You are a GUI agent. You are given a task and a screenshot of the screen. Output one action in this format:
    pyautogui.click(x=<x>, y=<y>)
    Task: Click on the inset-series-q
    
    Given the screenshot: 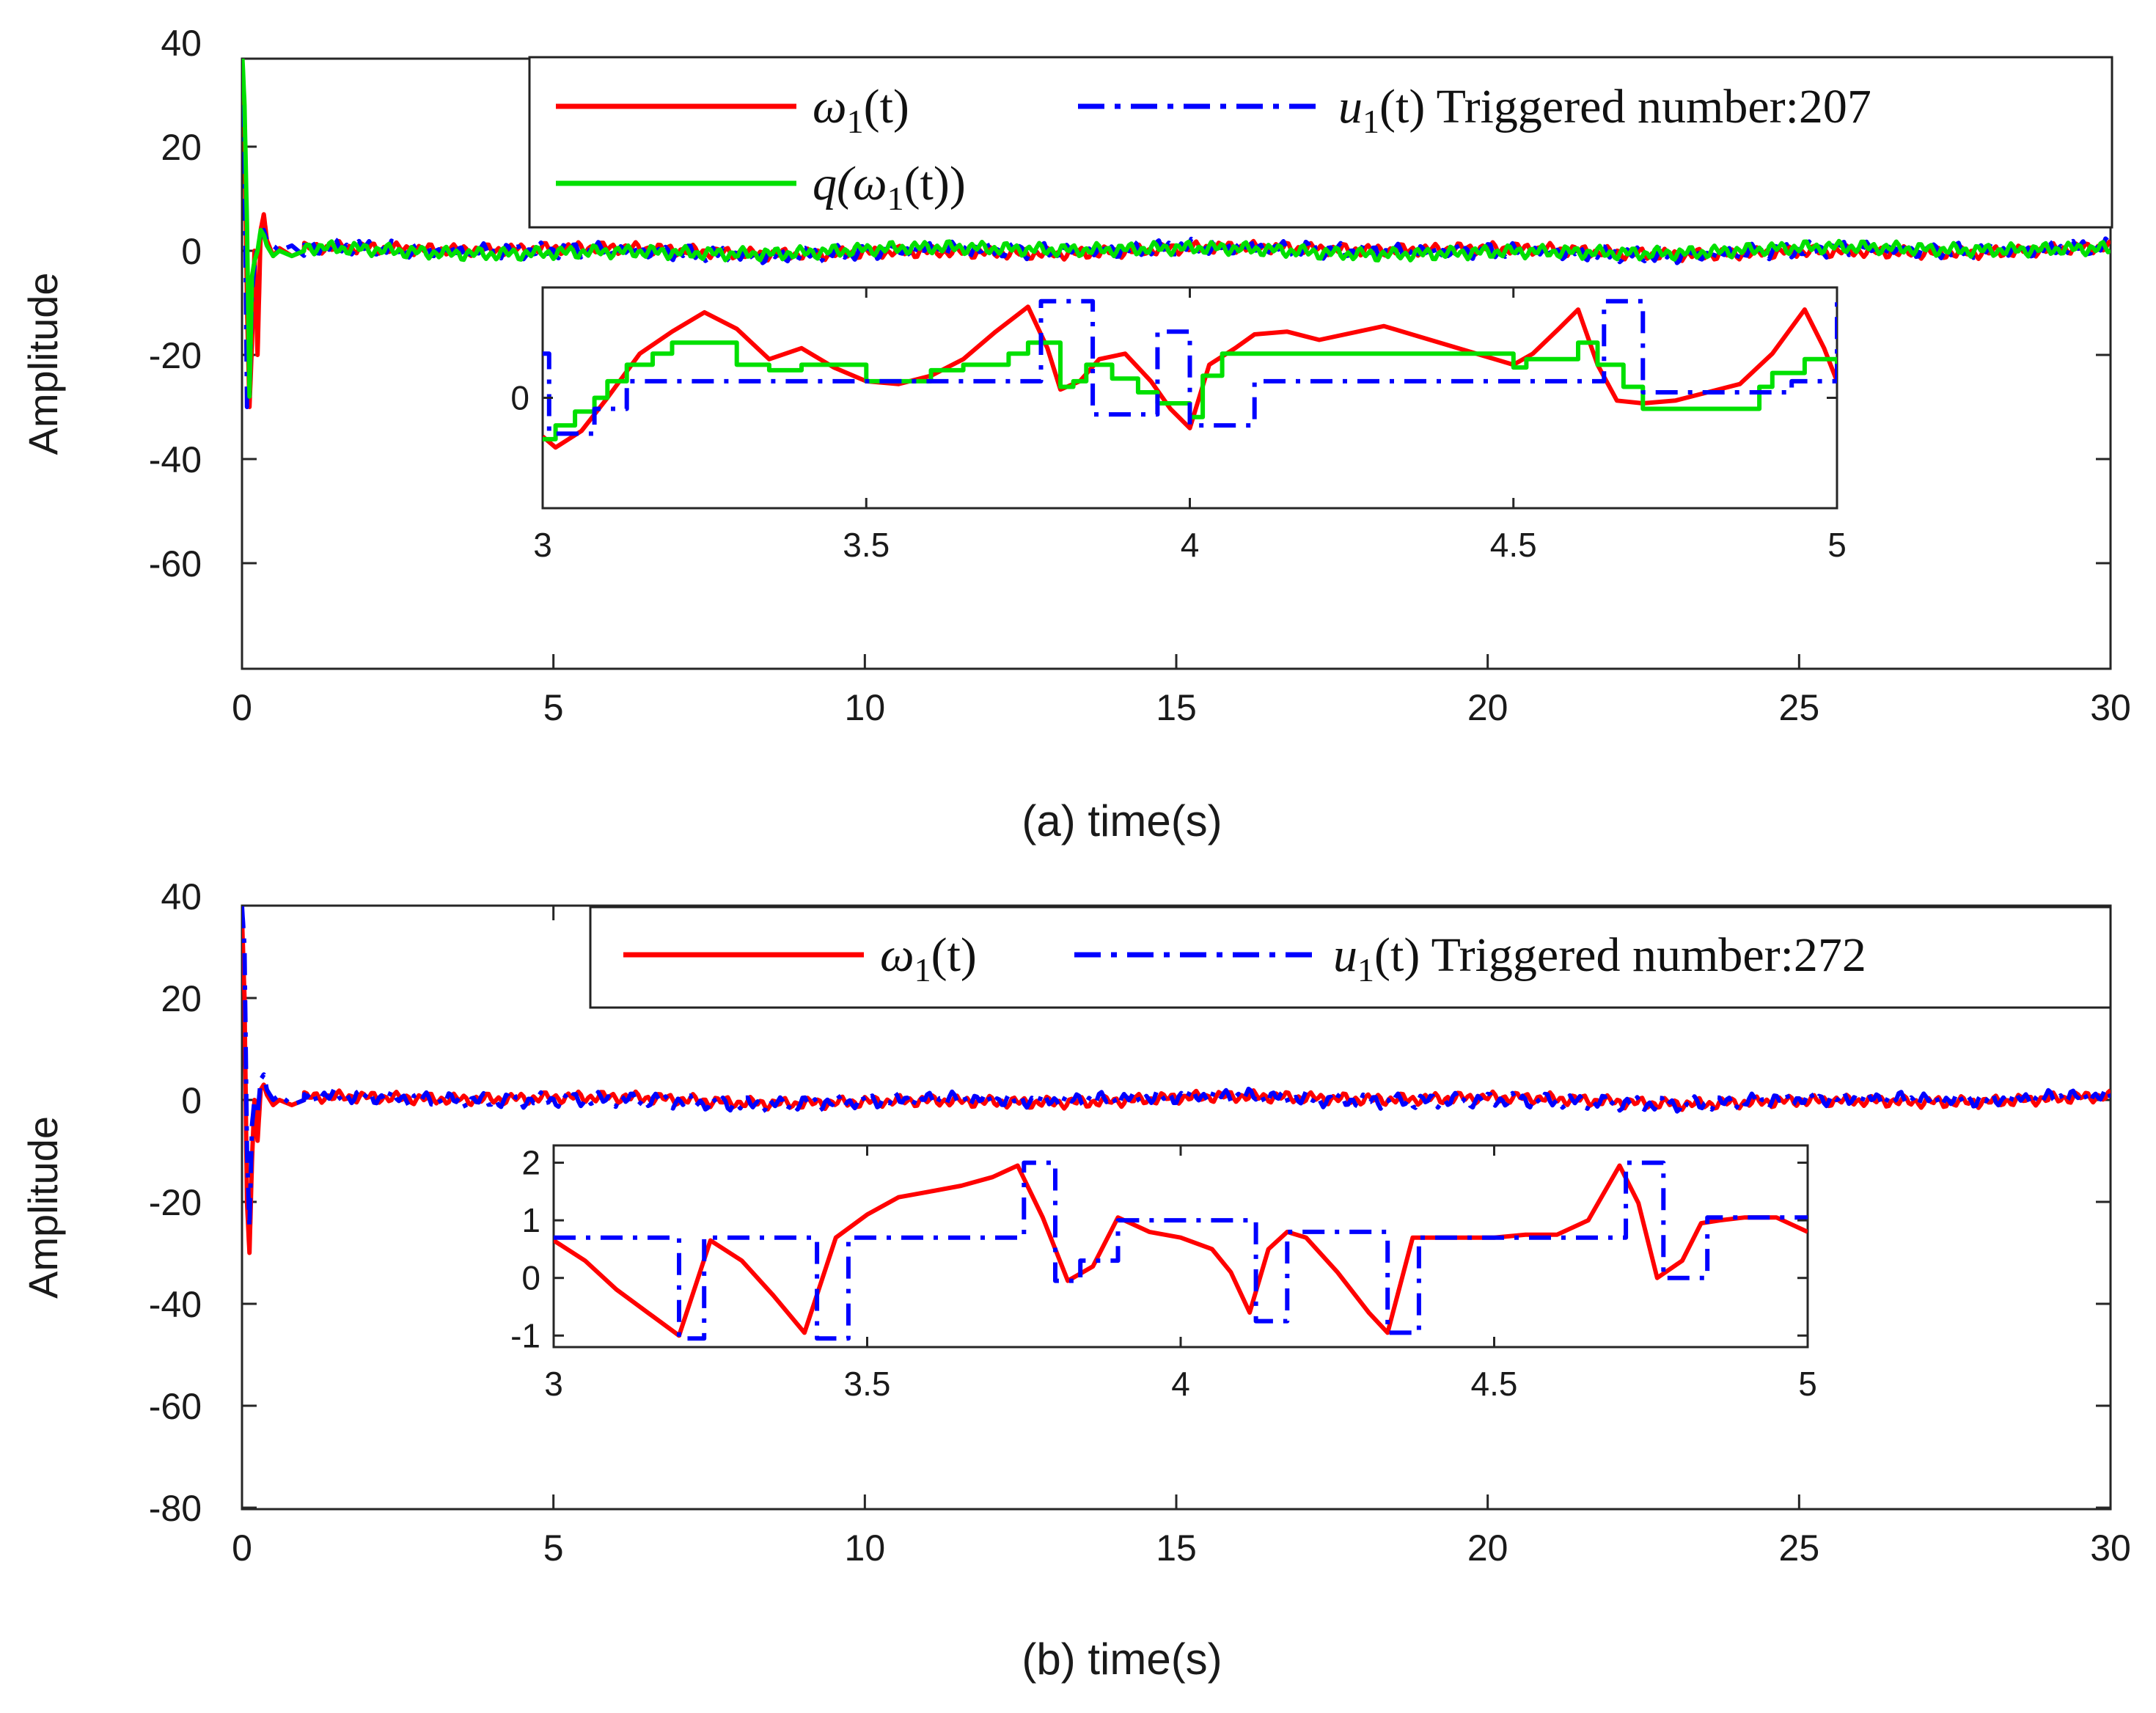 What is the action you would take?
    pyautogui.click(x=1190, y=390)
    